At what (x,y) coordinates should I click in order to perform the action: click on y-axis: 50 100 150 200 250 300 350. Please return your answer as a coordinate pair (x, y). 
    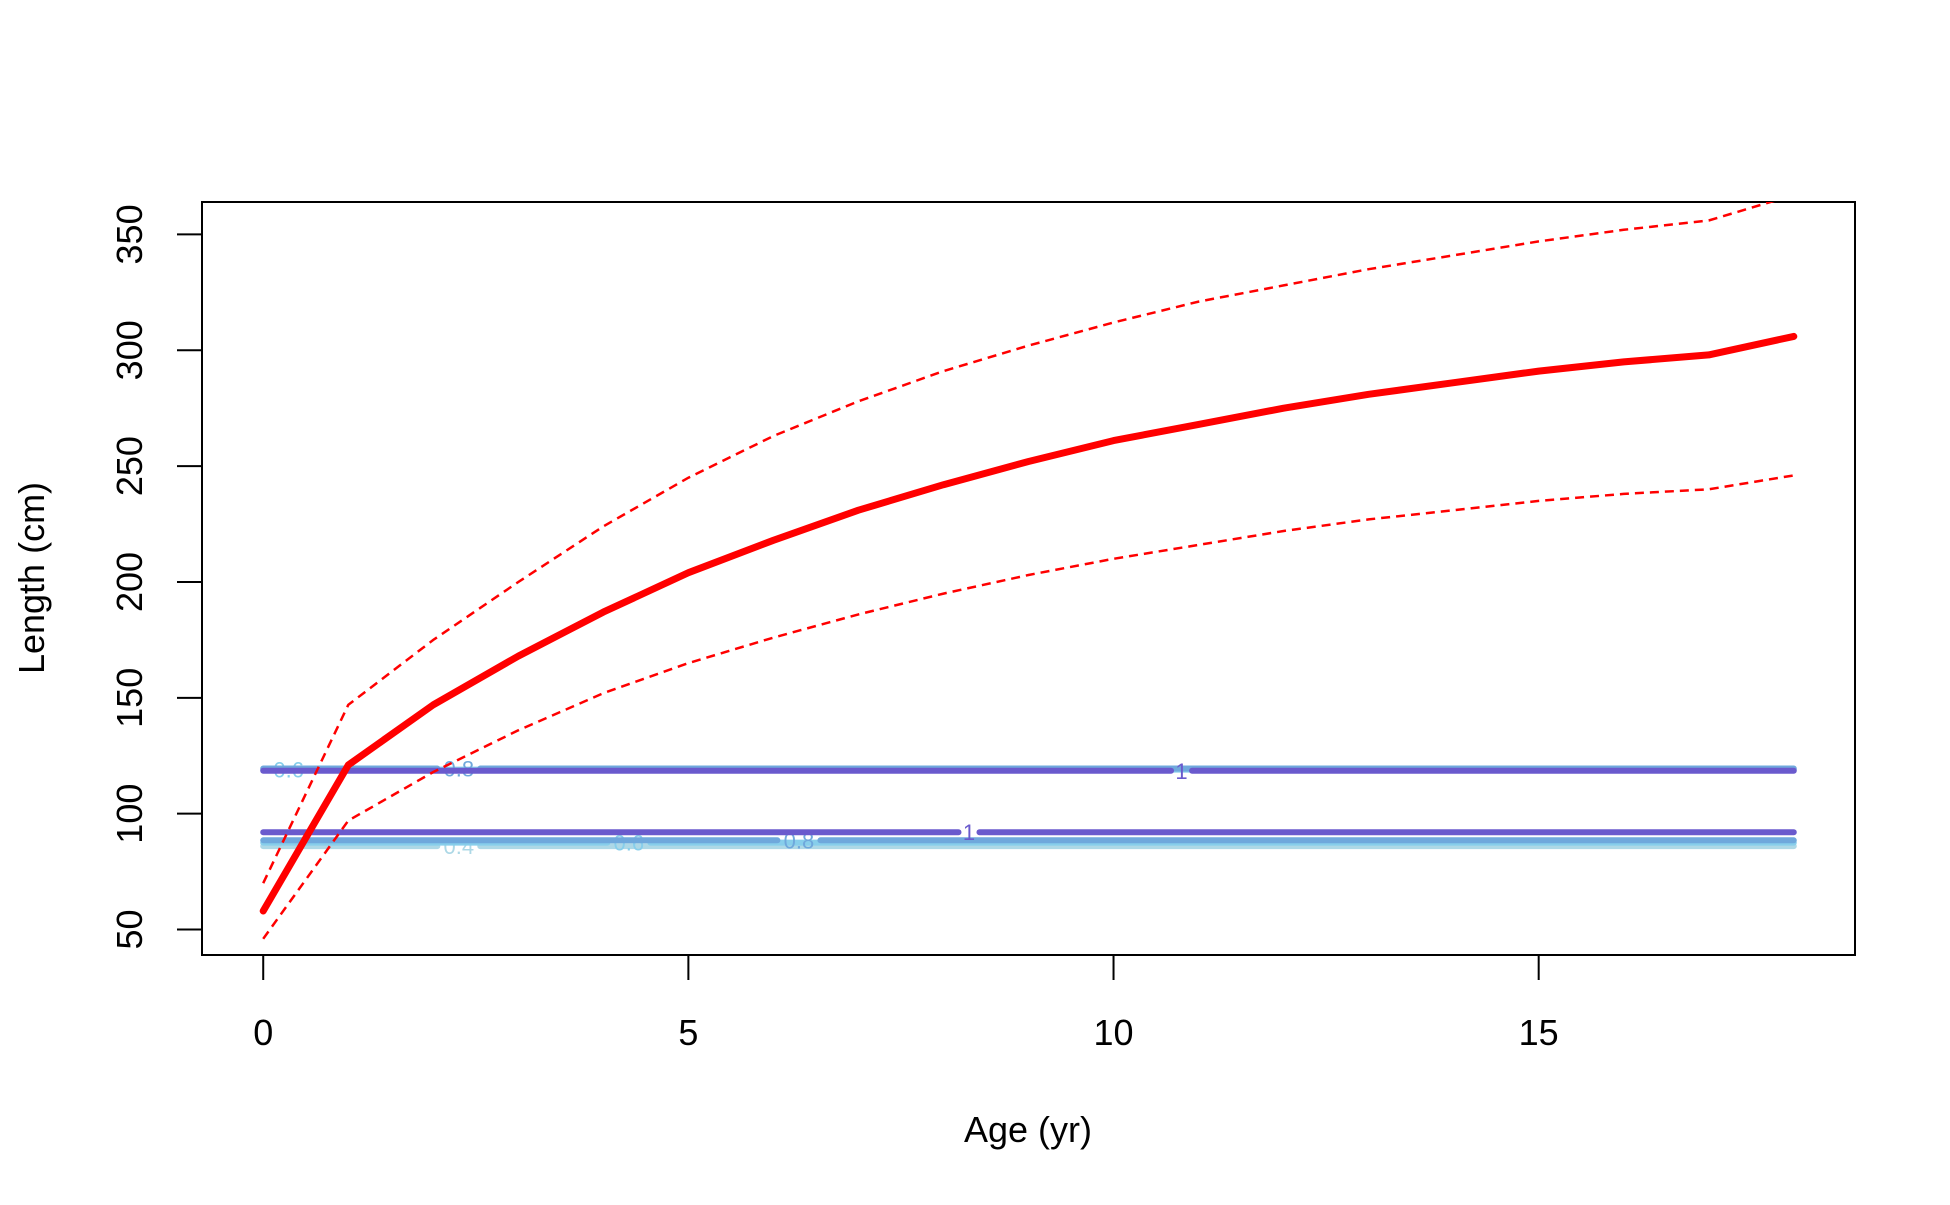
    Looking at the image, I should click on (156, 577).